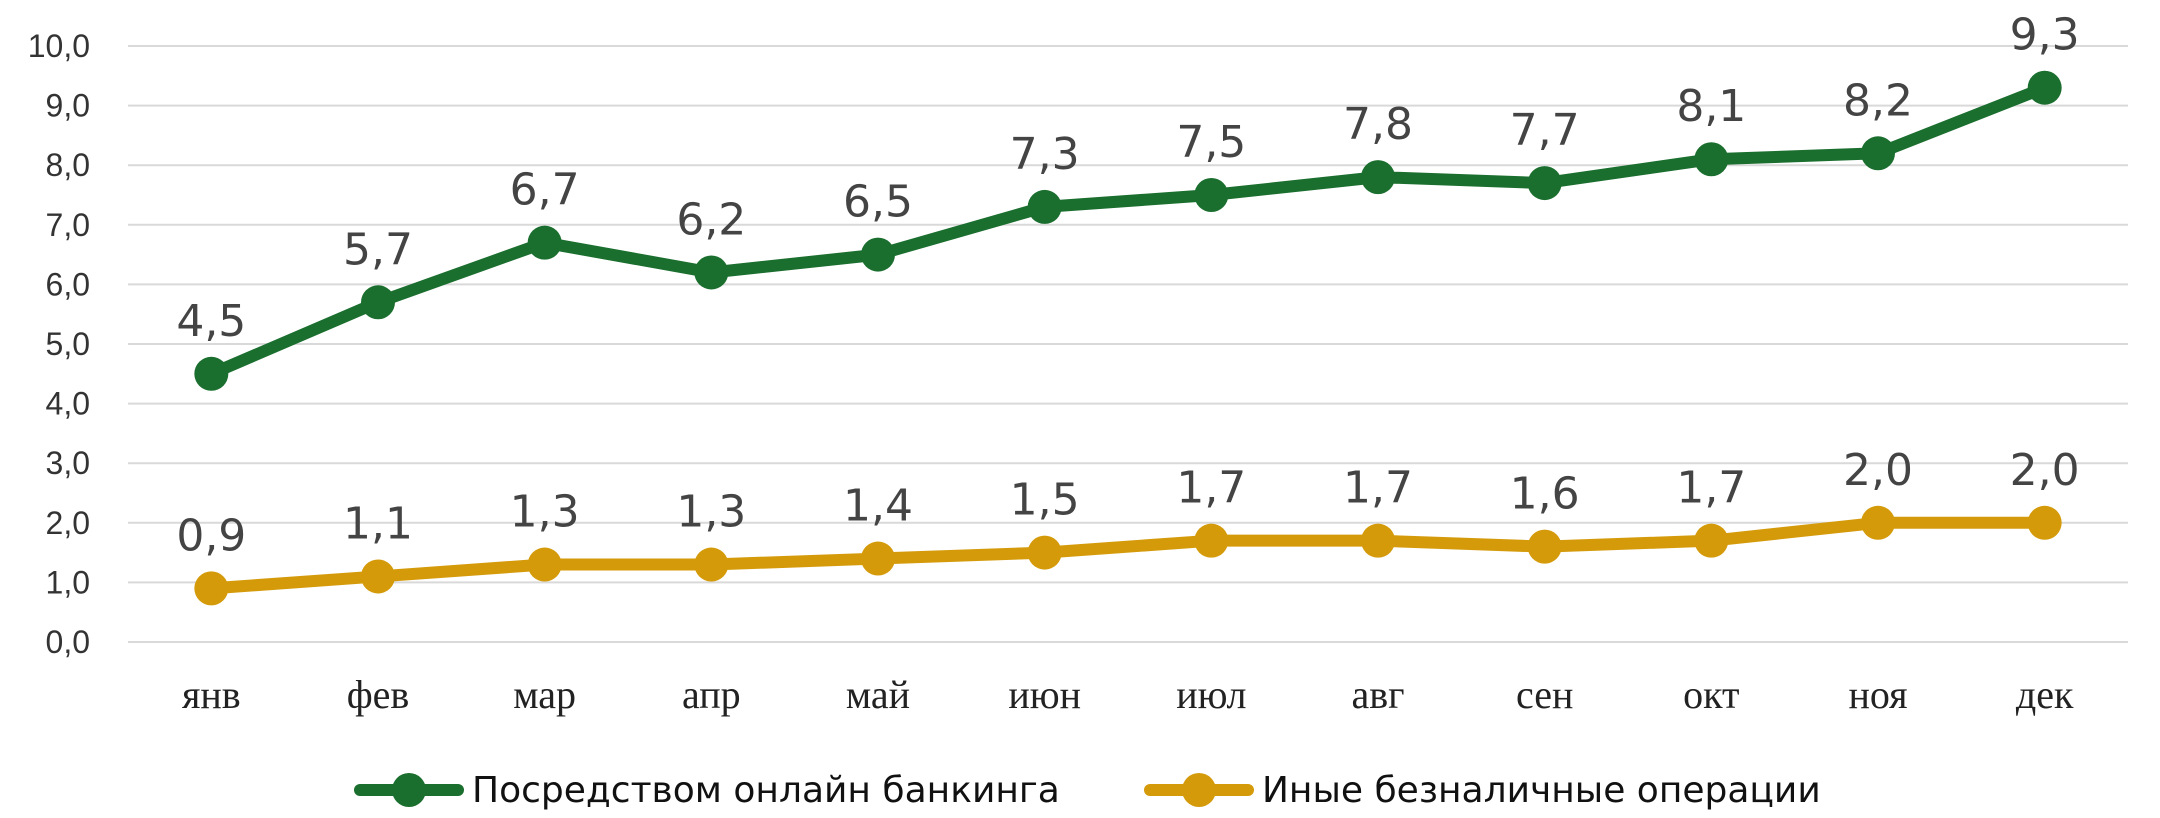 The width and height of the screenshot is (2160, 818). I want to click on data-label: 4,5, so click(211, 321).